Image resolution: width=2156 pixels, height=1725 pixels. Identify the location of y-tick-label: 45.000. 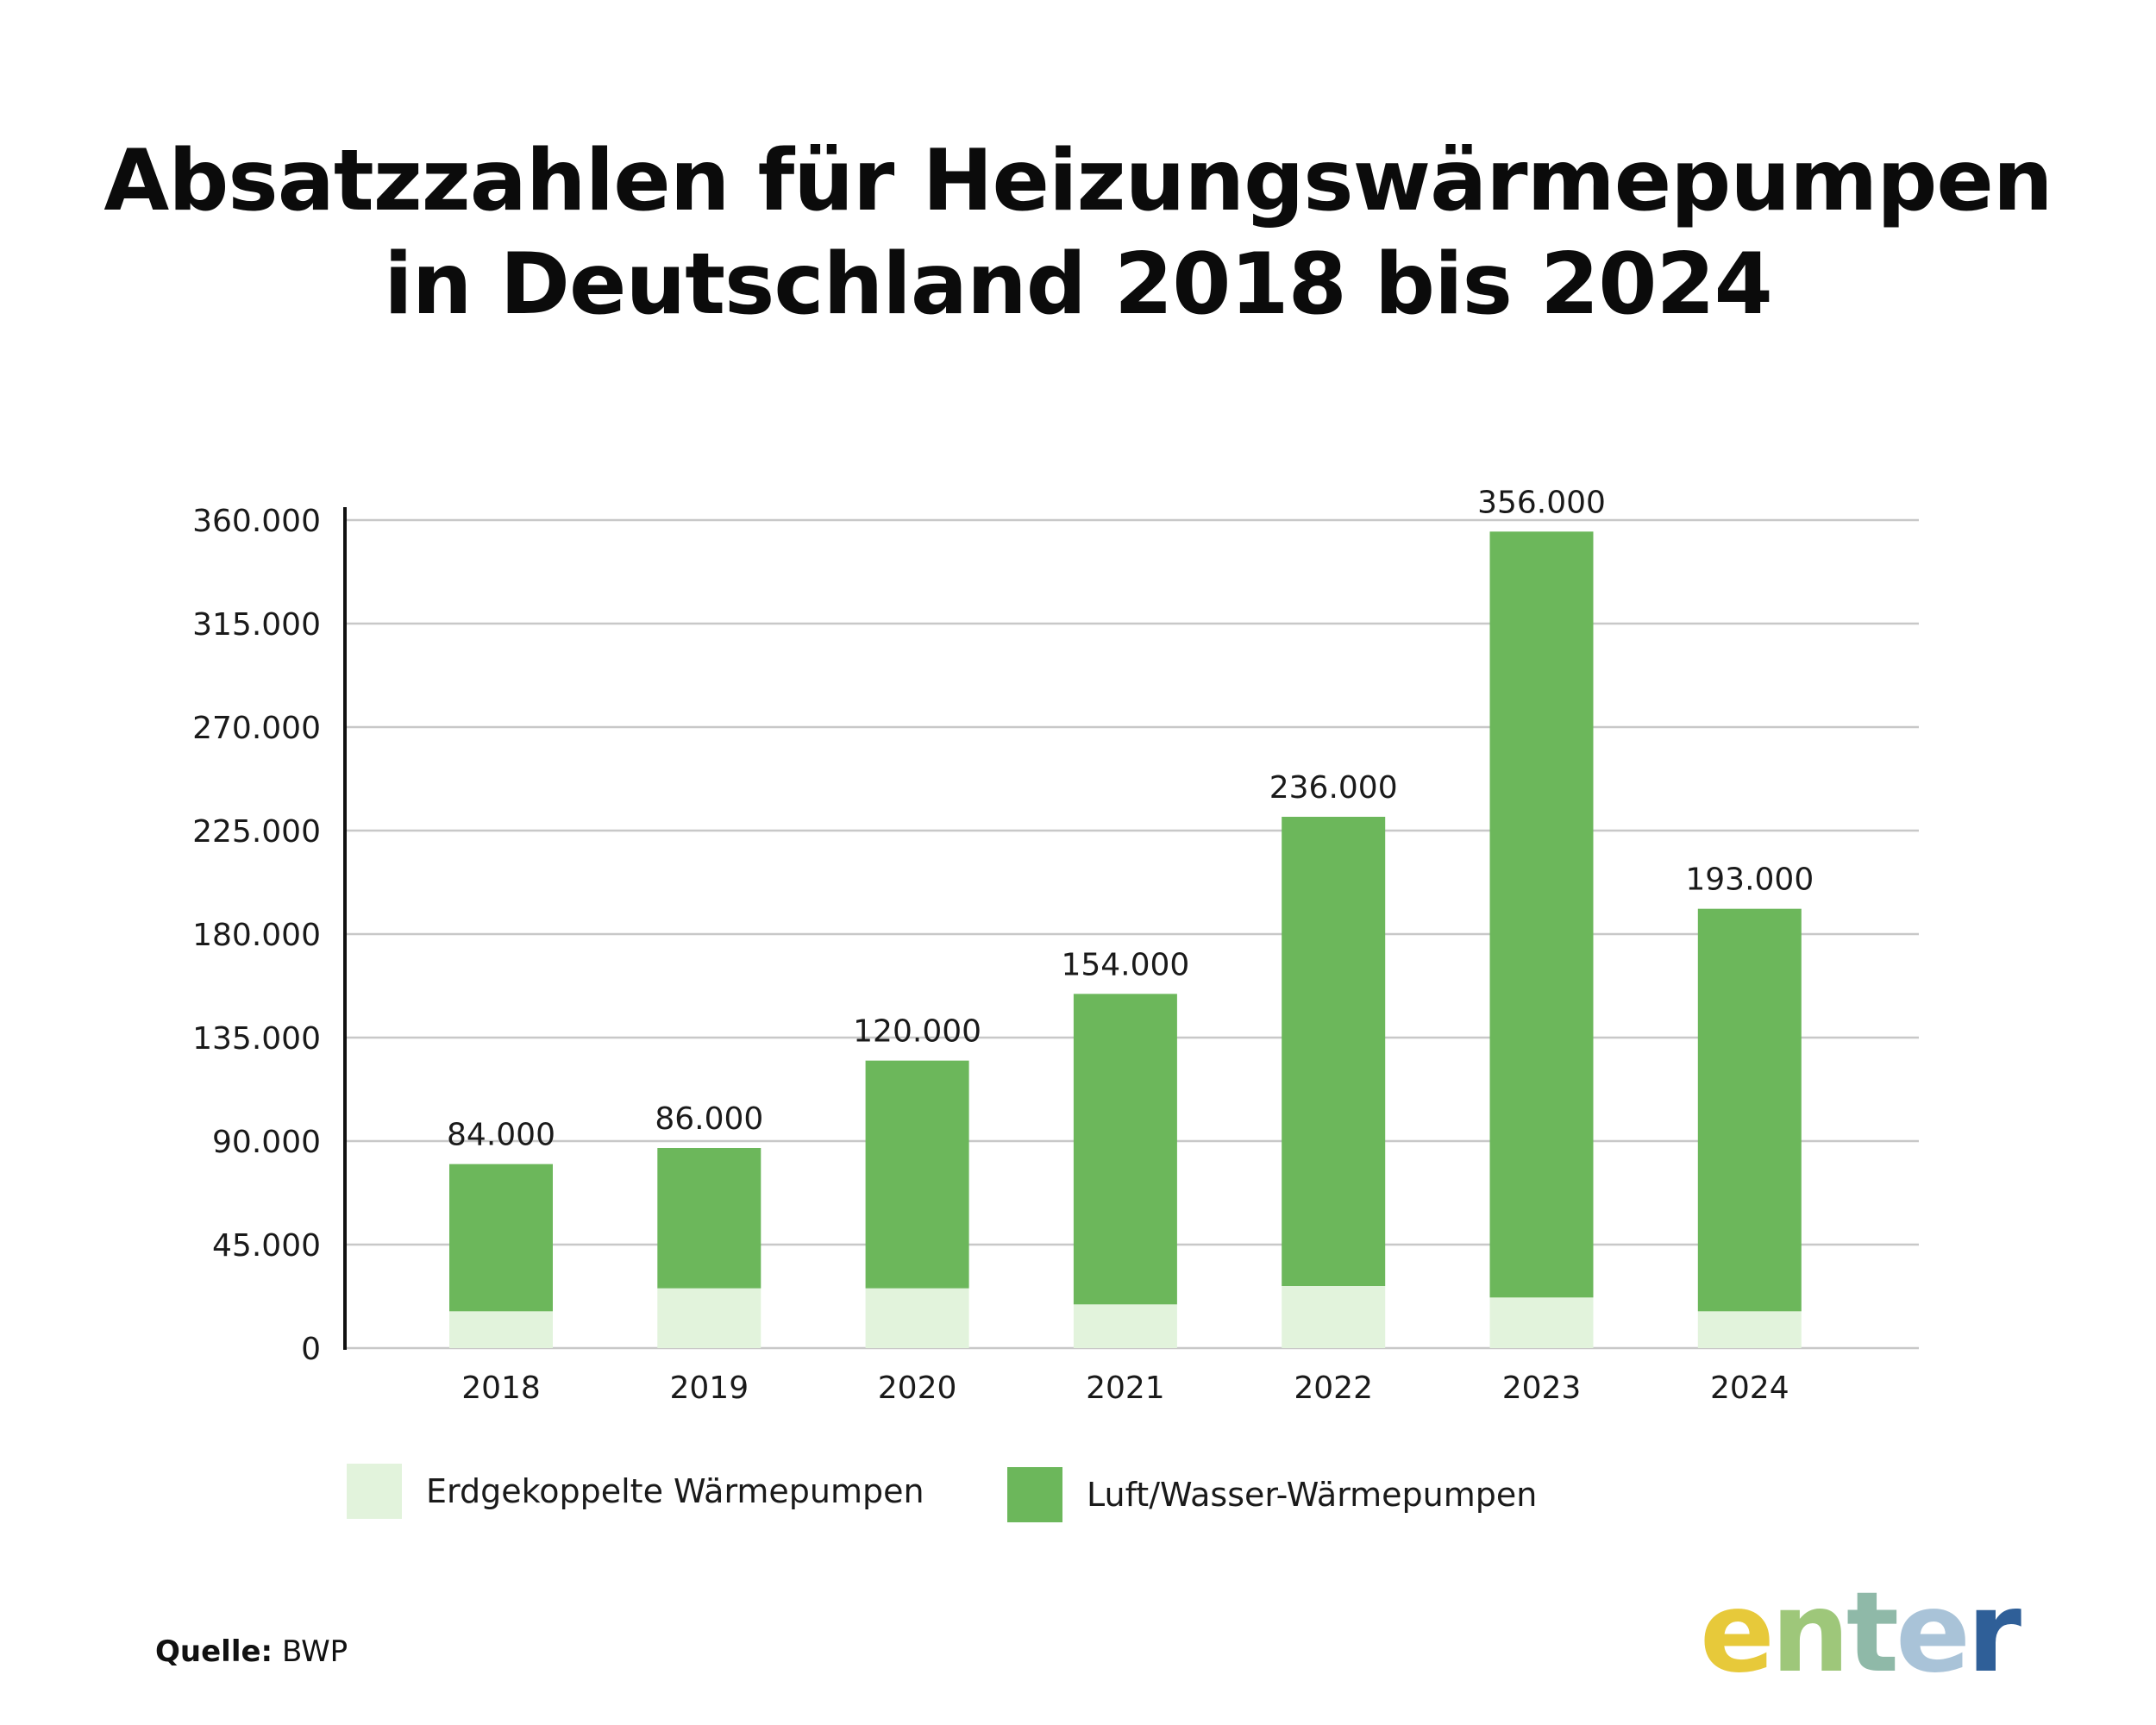
(266, 1246).